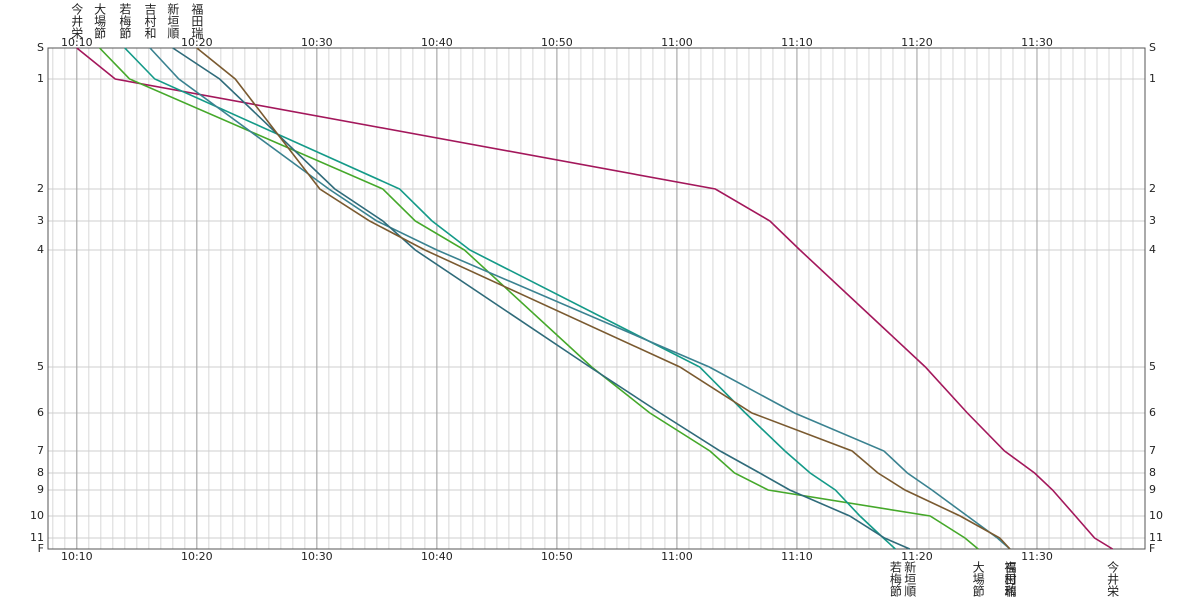 The height and width of the screenshot is (600, 1196). Describe the element at coordinates (1037, 556) in the screenshot. I see `x-tick-label: 11:30` at that location.